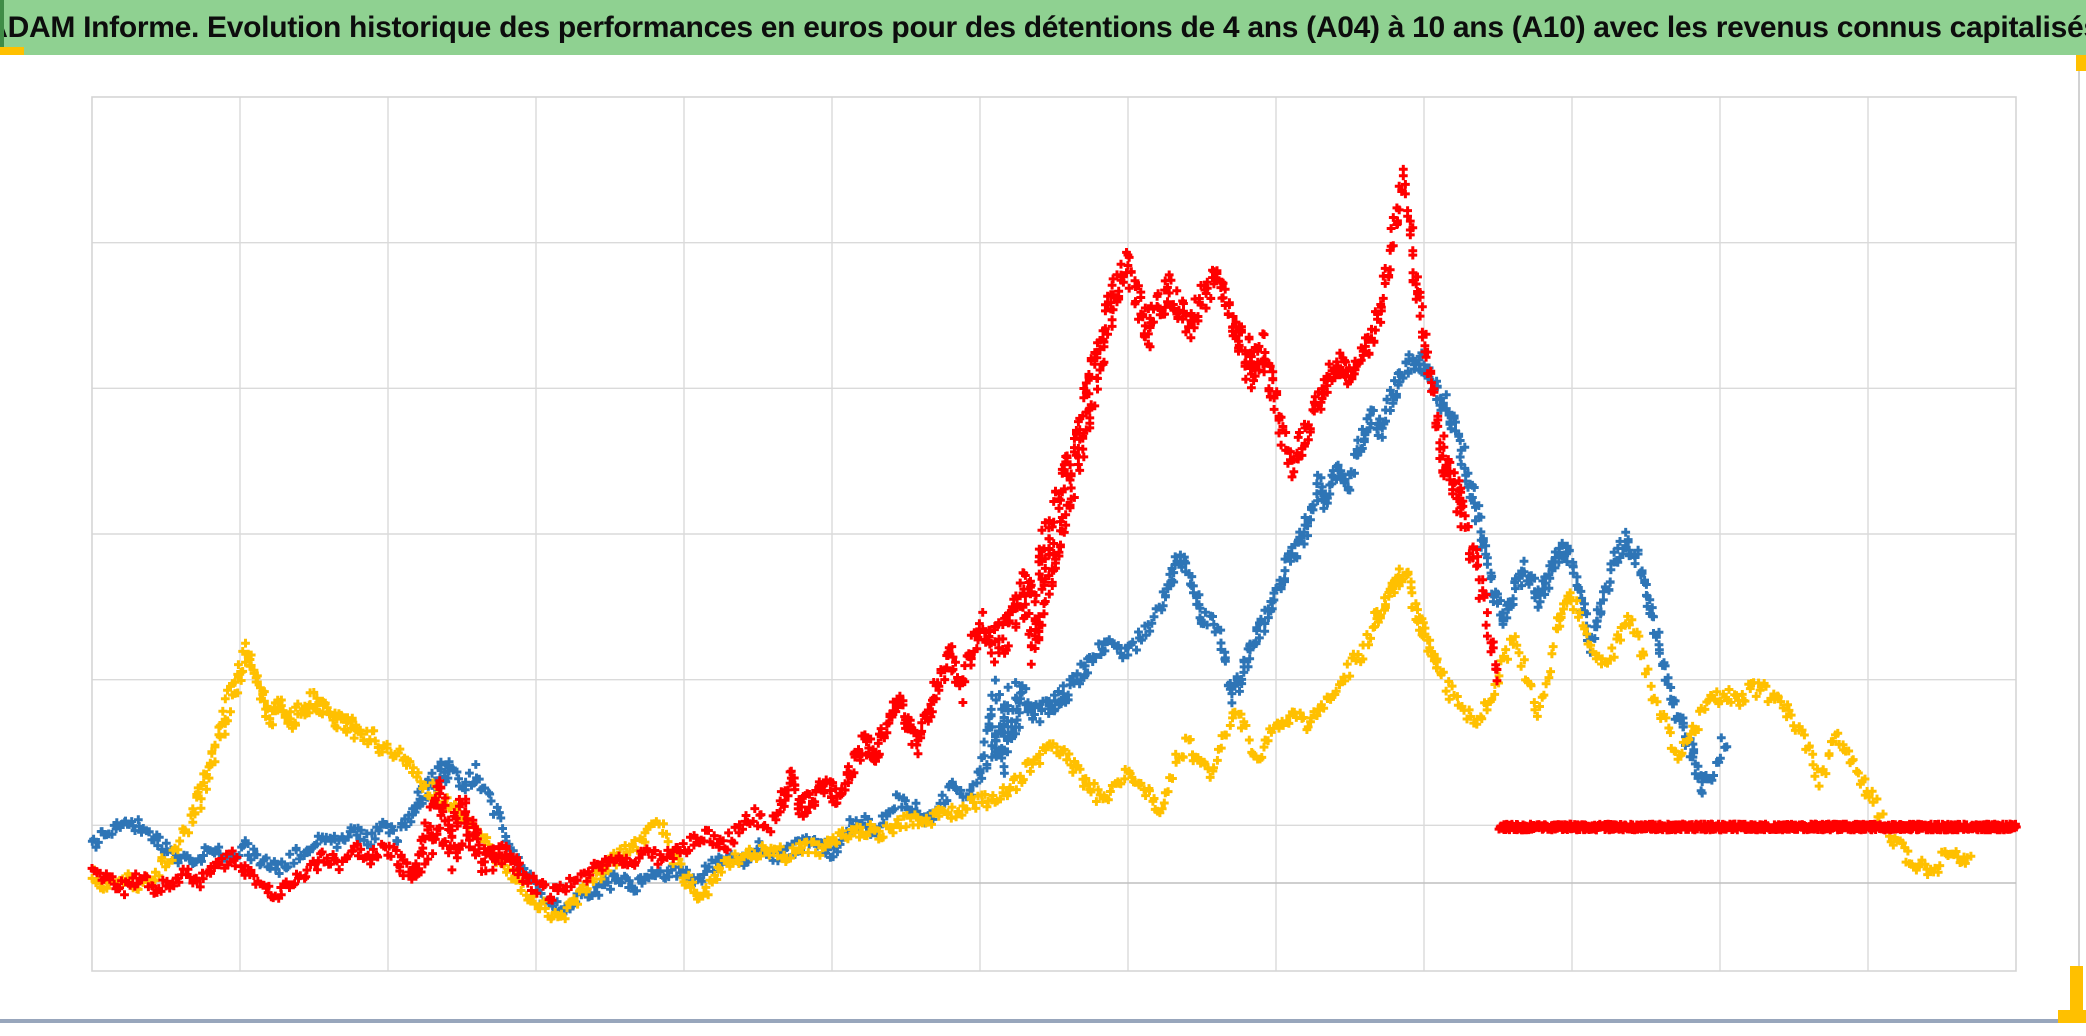  Describe the element at coordinates (2079, 537) in the screenshot. I see `window-right-border` at that location.